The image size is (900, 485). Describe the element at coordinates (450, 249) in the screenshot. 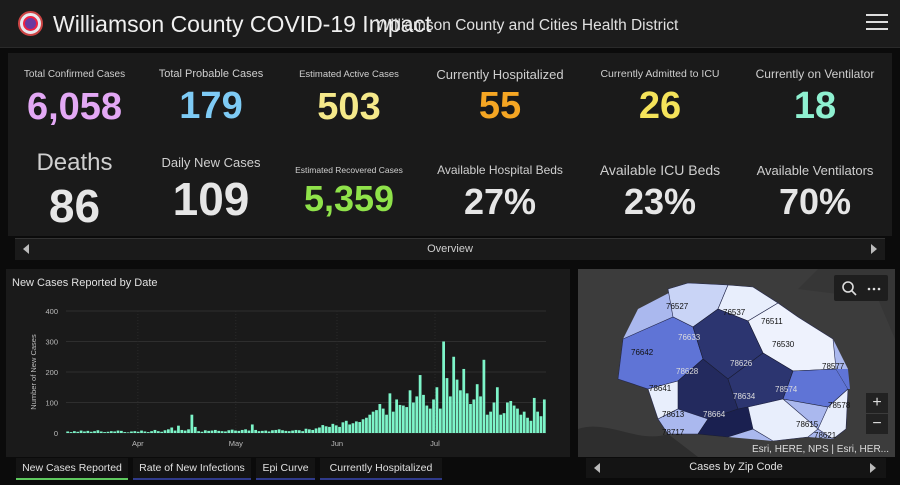

I see `overview-label: Overview` at that location.